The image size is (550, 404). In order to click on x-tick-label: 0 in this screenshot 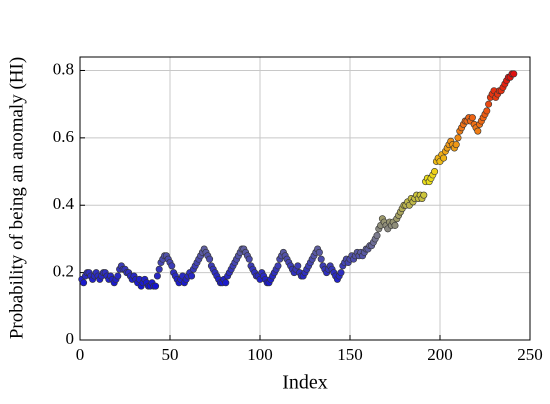, I will do `click(80, 354)`.